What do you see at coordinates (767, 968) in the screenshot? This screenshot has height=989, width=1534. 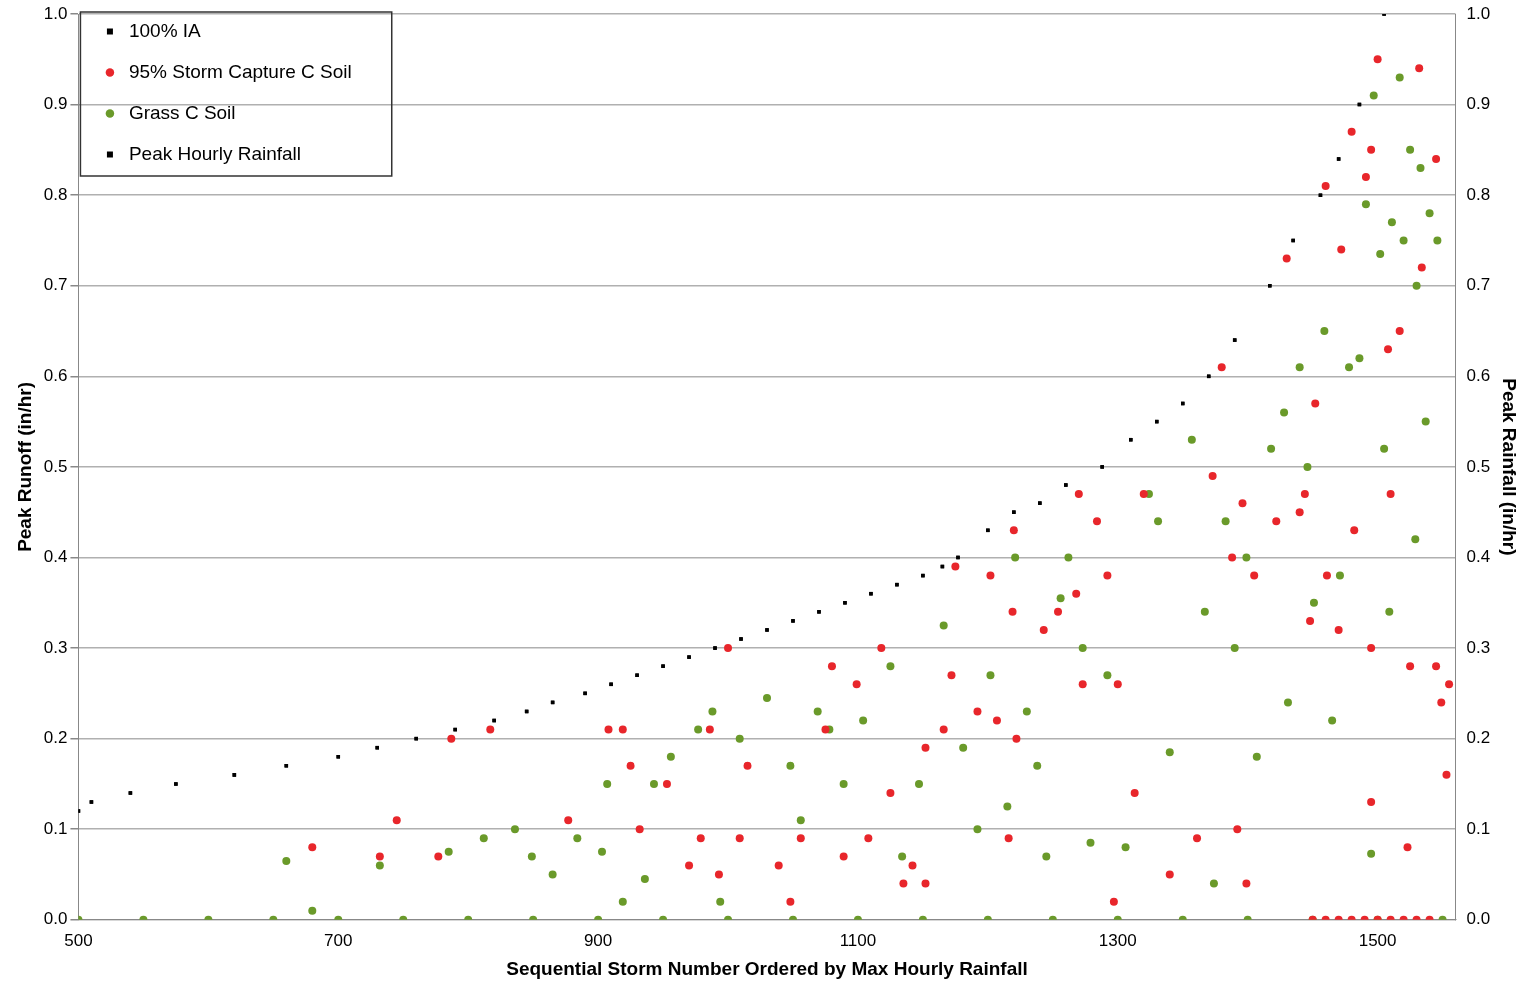 I see `x-axis-title: Sequential Storm Number Ordered by Max Hourly Rainfall` at bounding box center [767, 968].